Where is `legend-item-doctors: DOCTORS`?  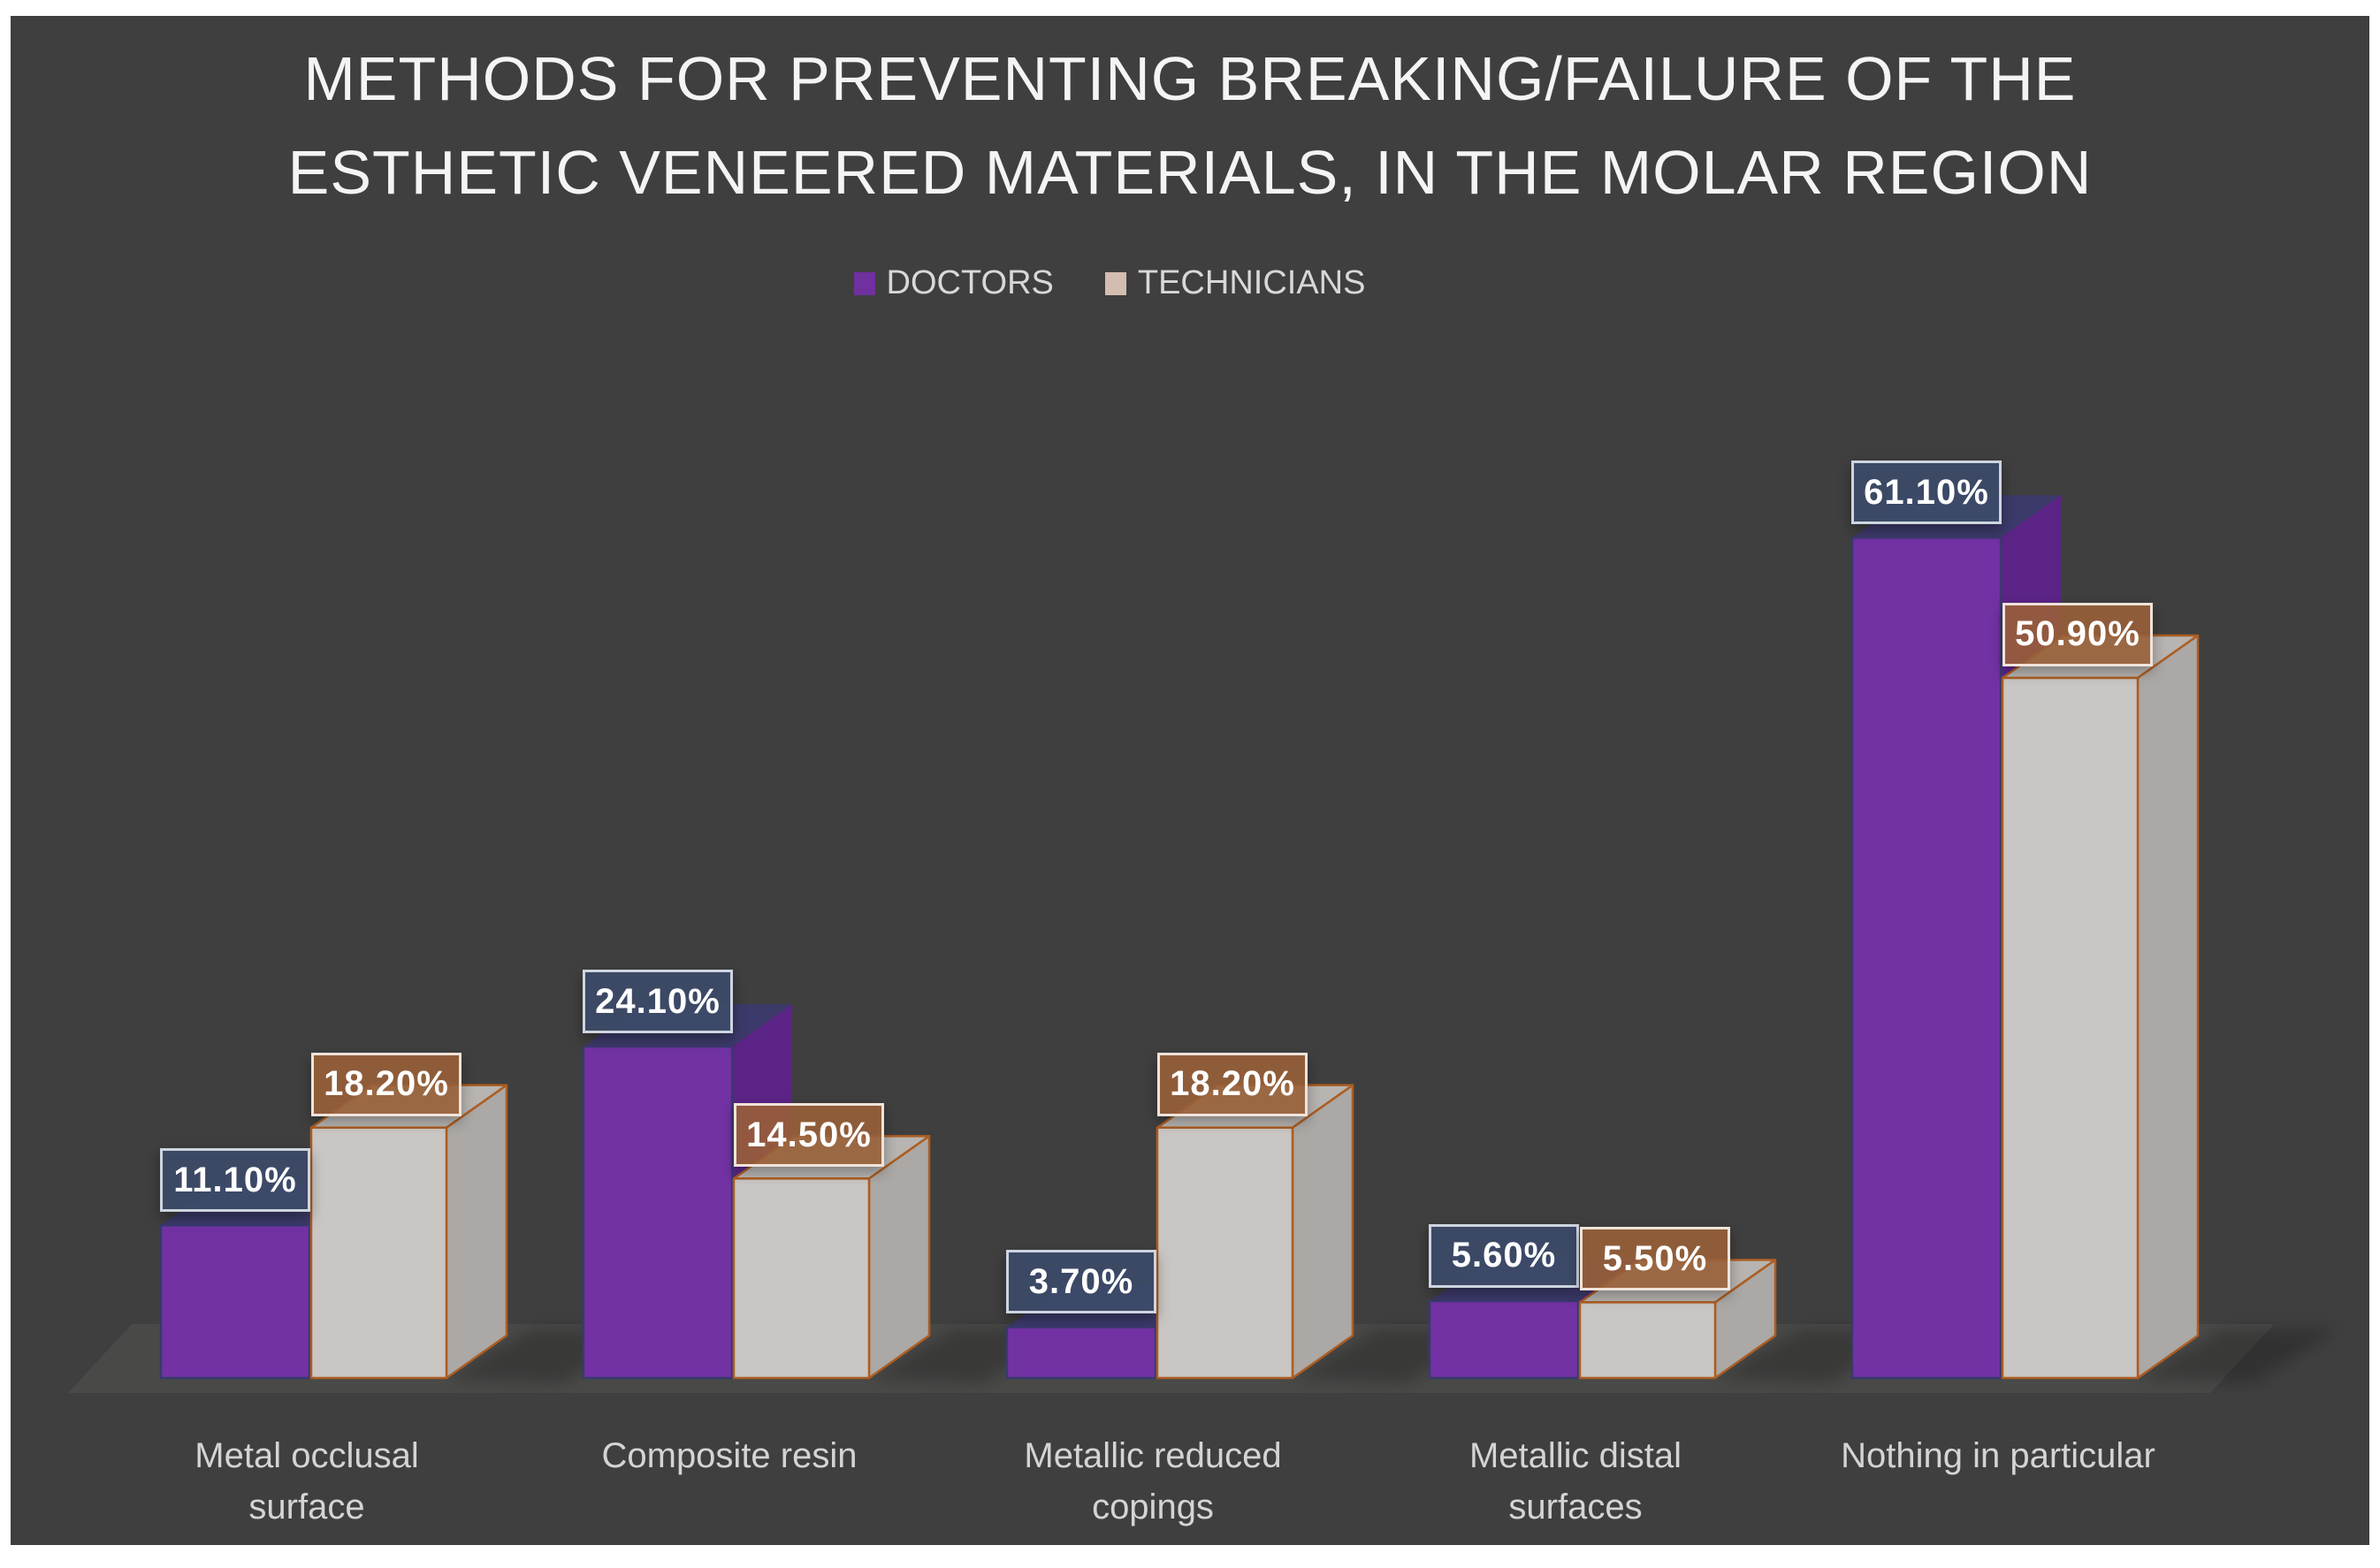 legend-item-doctors: DOCTORS is located at coordinates (953, 283).